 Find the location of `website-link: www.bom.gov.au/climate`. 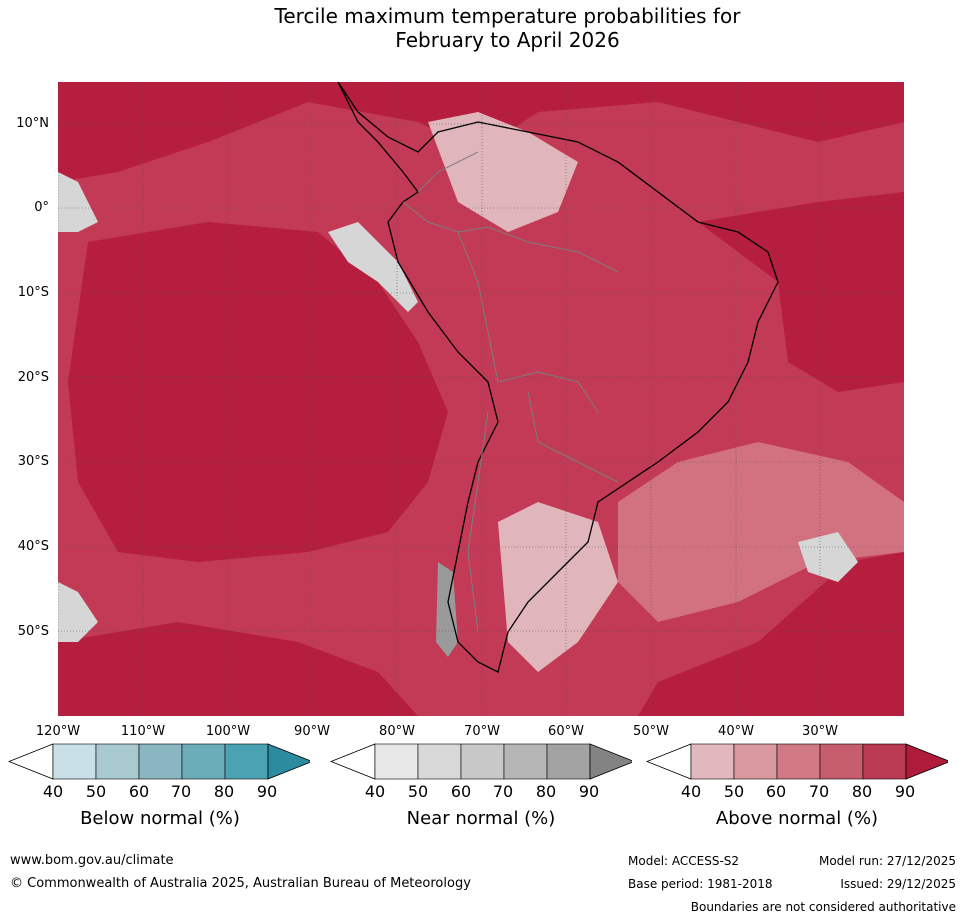

website-link: www.bom.gov.au/climate is located at coordinates (92, 860).